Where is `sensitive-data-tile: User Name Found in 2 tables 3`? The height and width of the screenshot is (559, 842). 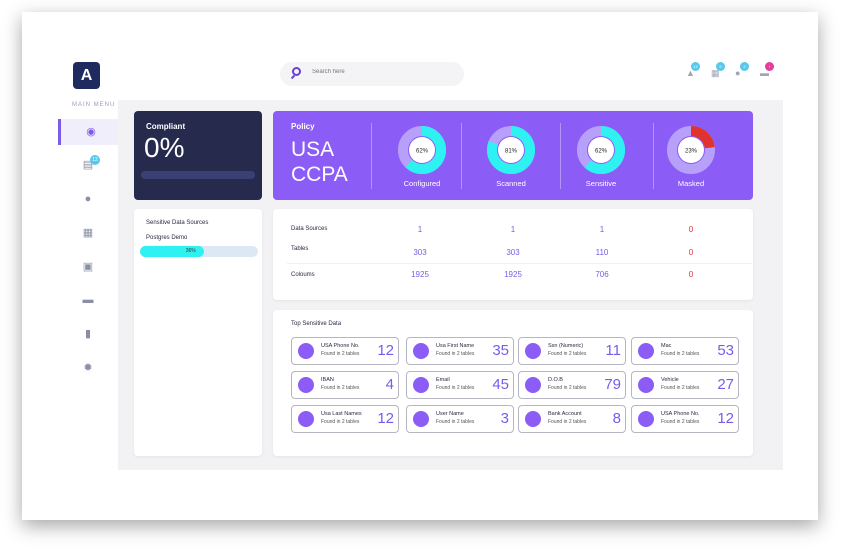
sensitive-data-tile: User Name Found in 2 tables 3 is located at coordinates (460, 419).